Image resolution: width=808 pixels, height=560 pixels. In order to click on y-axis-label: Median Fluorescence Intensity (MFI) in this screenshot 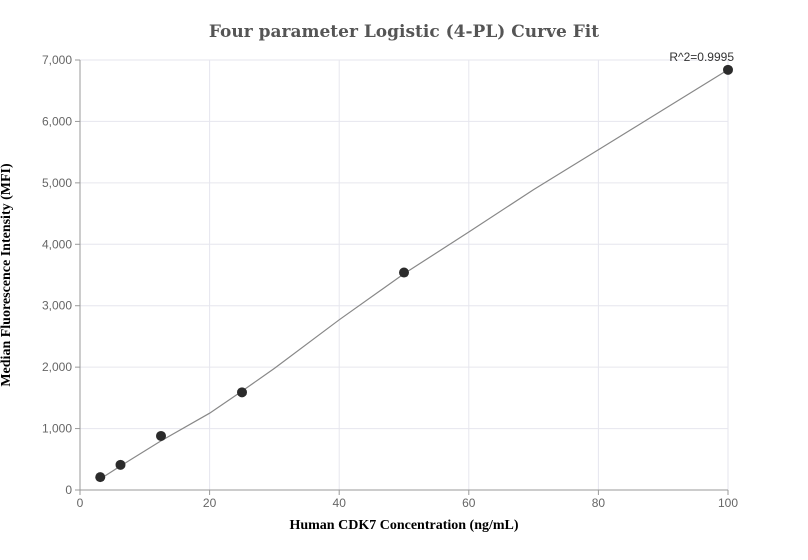, I will do `click(7, 275)`.